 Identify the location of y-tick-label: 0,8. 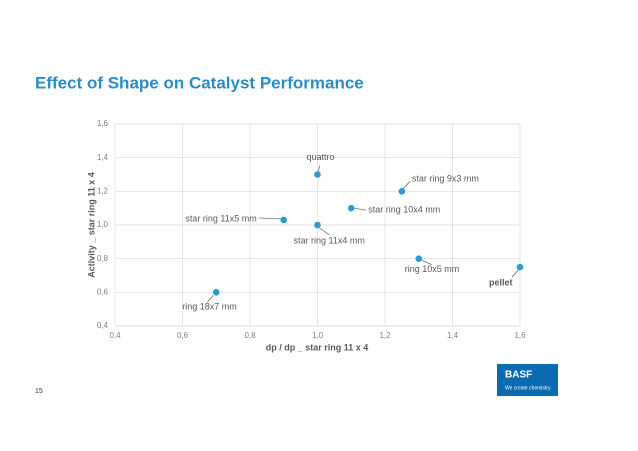
(103, 258).